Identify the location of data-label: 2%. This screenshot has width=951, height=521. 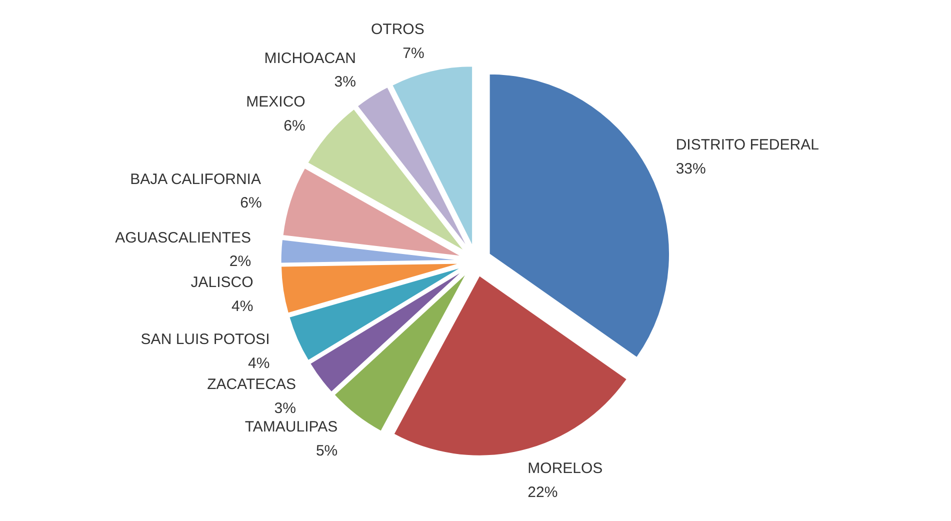
(240, 261).